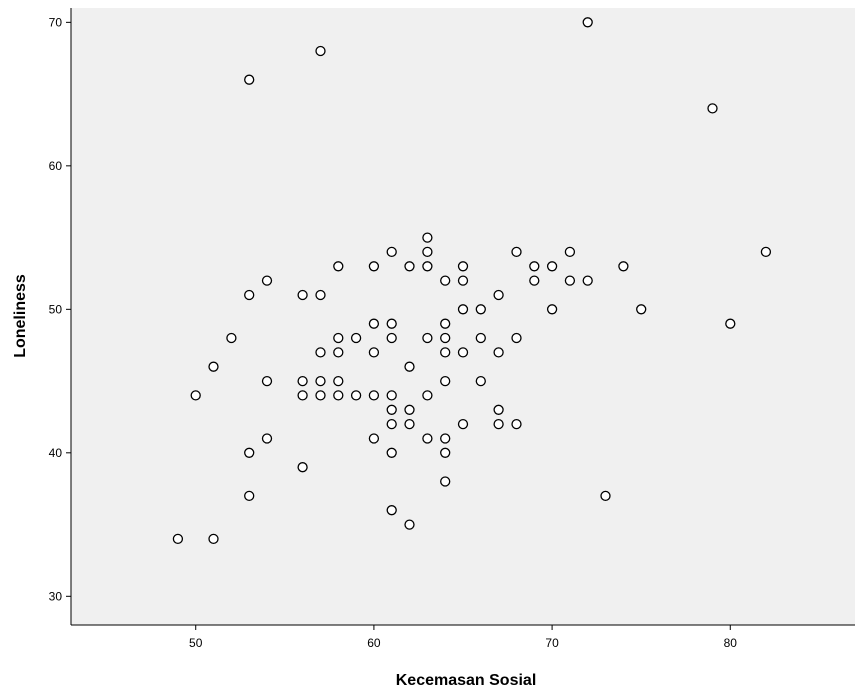 The image size is (855, 695). What do you see at coordinates (463, 637) in the screenshot?
I see `x-axis-ticks: 50 60 70 80` at bounding box center [463, 637].